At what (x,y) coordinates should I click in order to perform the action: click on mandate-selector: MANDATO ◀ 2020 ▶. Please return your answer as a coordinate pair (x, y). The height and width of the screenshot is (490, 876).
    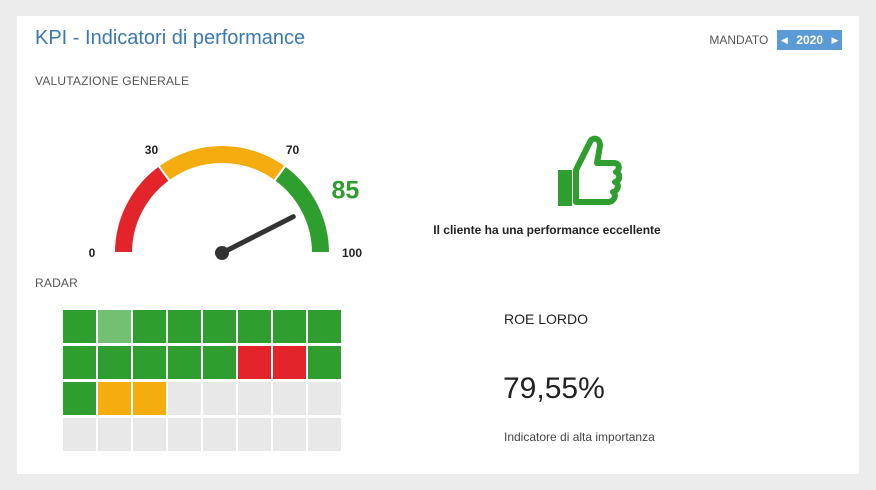
    Looking at the image, I should click on (775, 40).